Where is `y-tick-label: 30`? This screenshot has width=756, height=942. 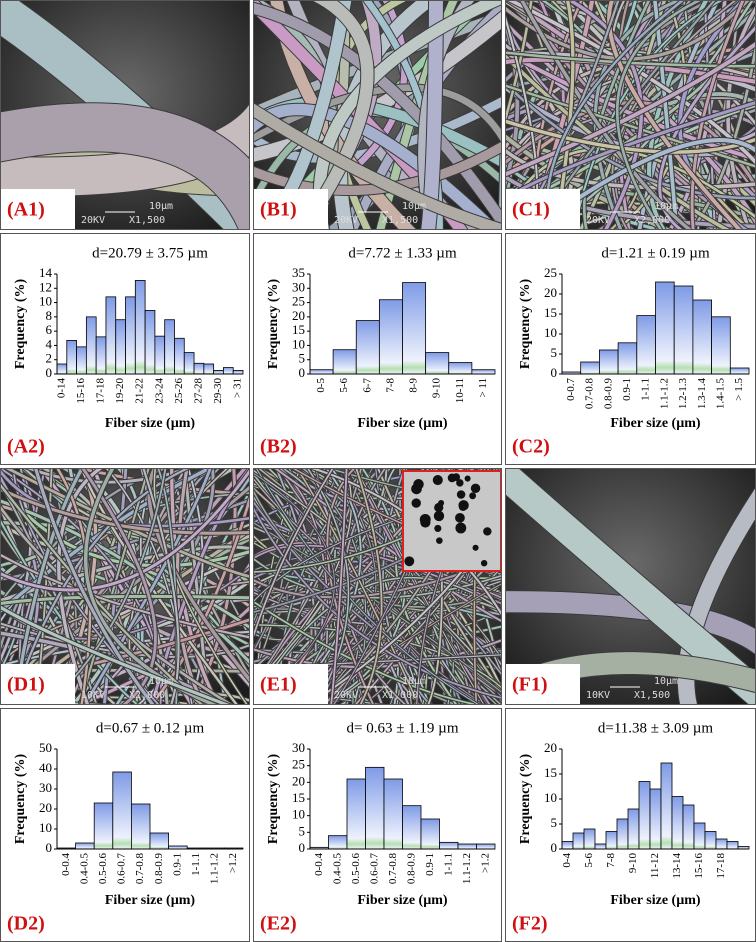 y-tick-label: 30 is located at coordinates (45, 787).